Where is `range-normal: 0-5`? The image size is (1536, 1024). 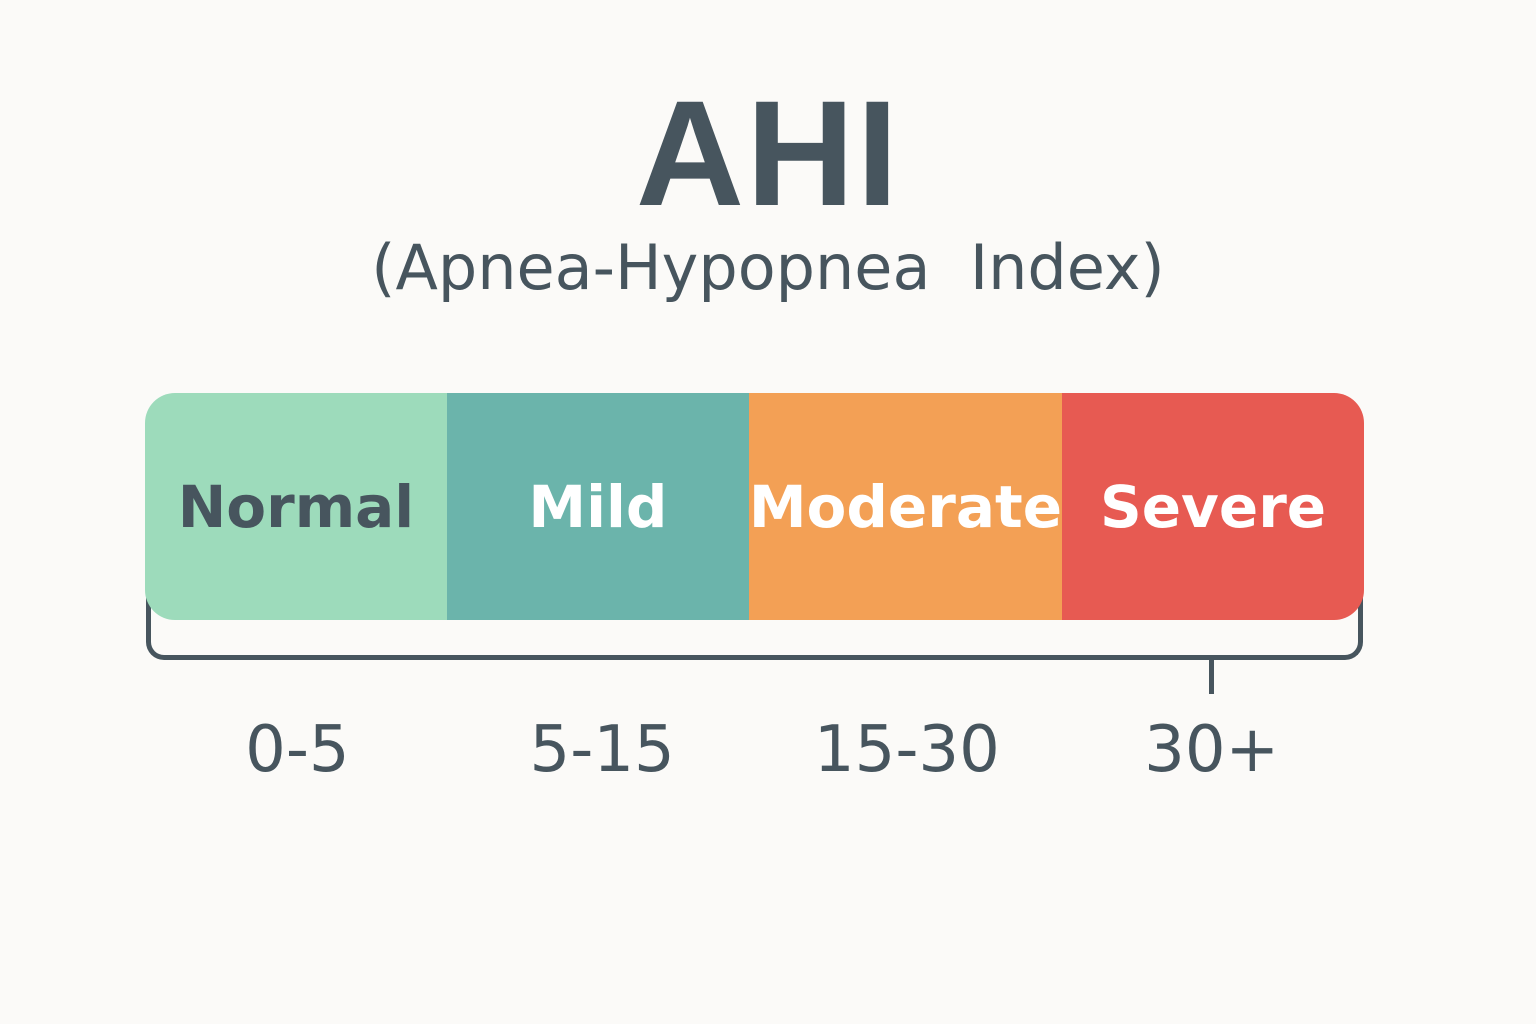
range-normal: 0-5 is located at coordinates (297, 750).